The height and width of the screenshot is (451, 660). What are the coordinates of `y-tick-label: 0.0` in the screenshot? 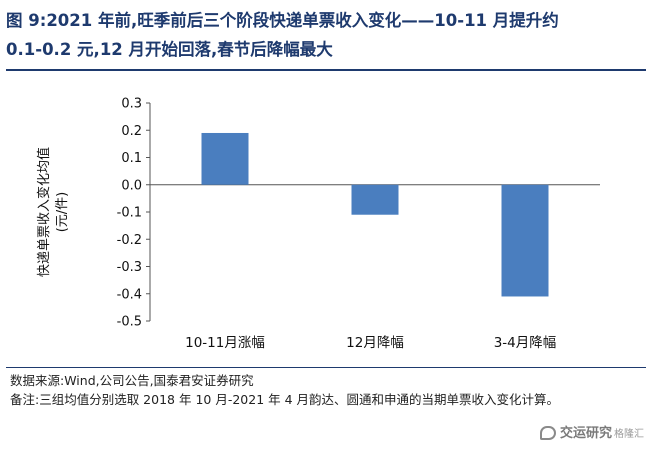 It's located at (131, 185).